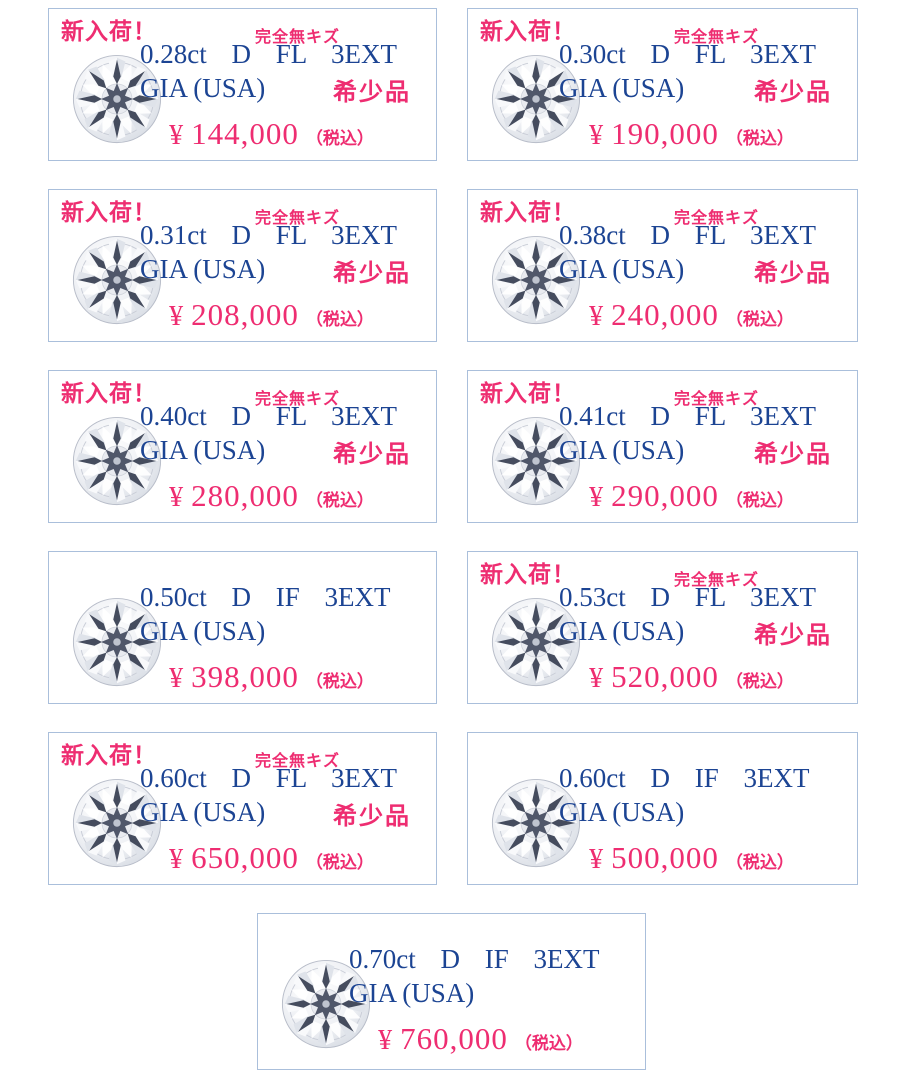 This screenshot has height=1088, width=900. I want to click on price-amount: 144,000, so click(245, 133).